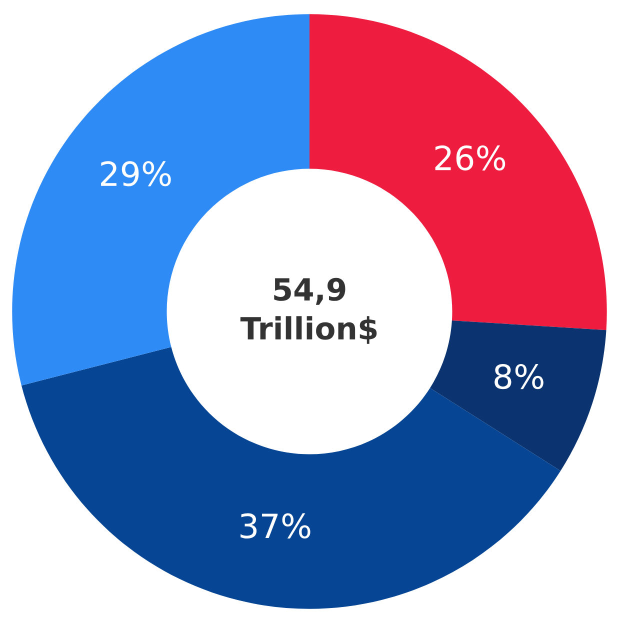 The width and height of the screenshot is (619, 623). I want to click on data-label: 37%, so click(275, 526).